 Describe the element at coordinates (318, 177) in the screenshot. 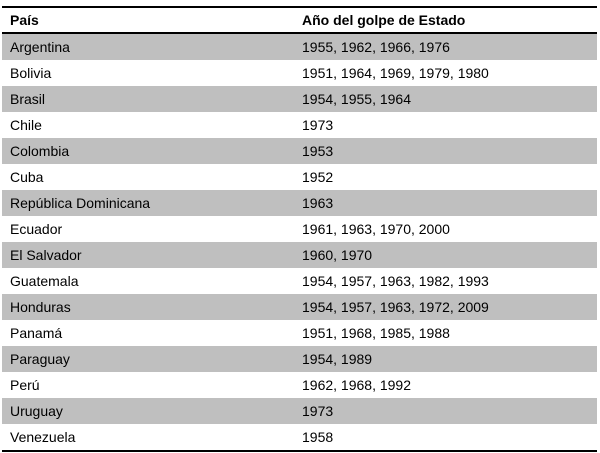

I see `years-cell: 1952` at that location.